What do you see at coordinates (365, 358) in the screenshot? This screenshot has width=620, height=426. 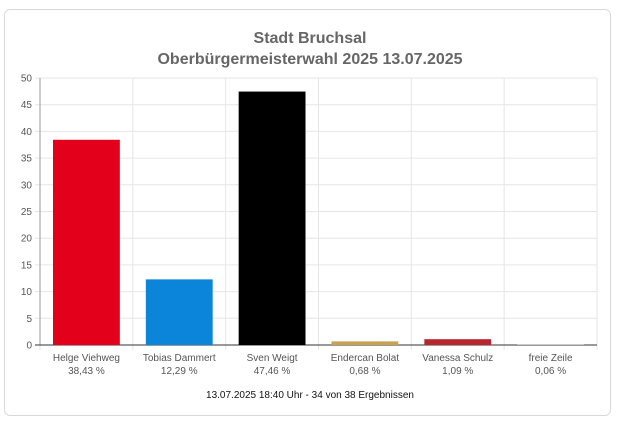 I see `x-tick-label: Endercan Bolat` at bounding box center [365, 358].